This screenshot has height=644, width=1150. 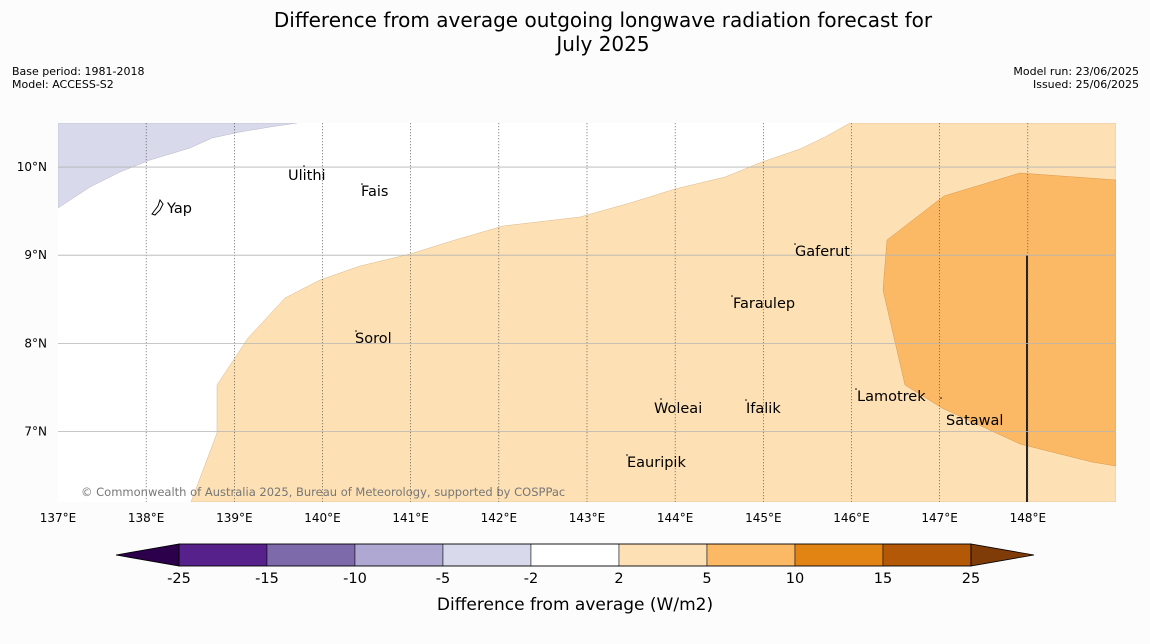 What do you see at coordinates (575, 605) in the screenshot?
I see `colorbar-label: Difference from average (W/m2)` at bounding box center [575, 605].